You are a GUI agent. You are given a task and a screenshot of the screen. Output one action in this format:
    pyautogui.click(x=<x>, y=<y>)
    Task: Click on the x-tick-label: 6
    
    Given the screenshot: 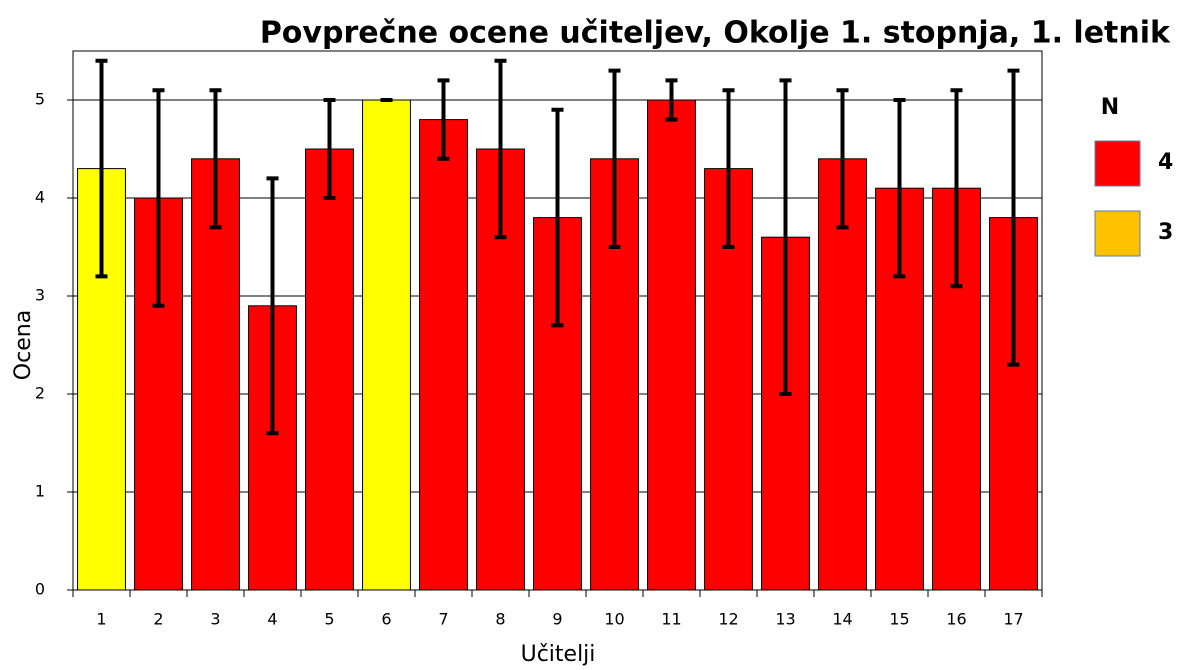 What is the action you would take?
    pyautogui.click(x=386, y=619)
    